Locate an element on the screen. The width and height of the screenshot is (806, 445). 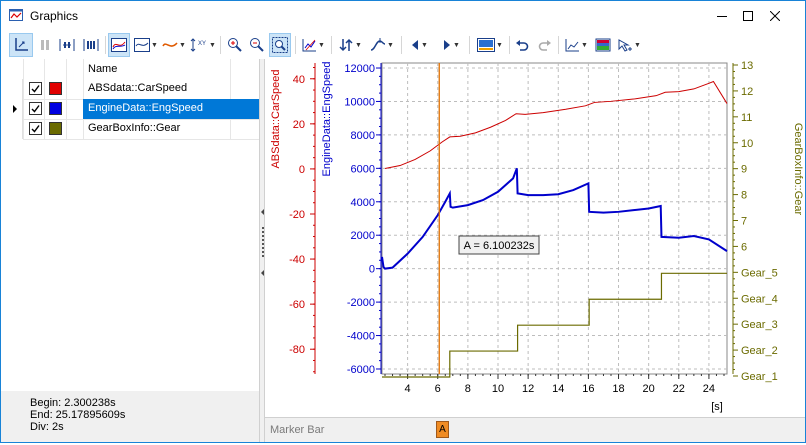
window-title: Graphics is located at coordinates (54, 16).